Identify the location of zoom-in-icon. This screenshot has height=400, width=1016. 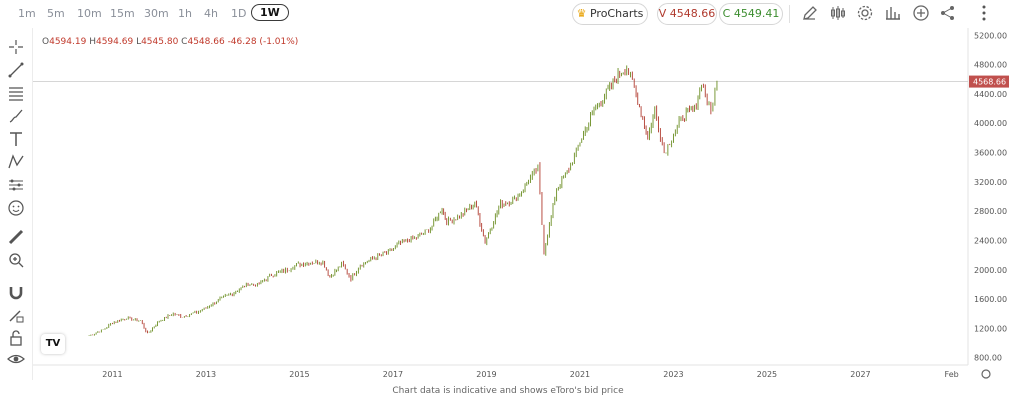
(16, 260).